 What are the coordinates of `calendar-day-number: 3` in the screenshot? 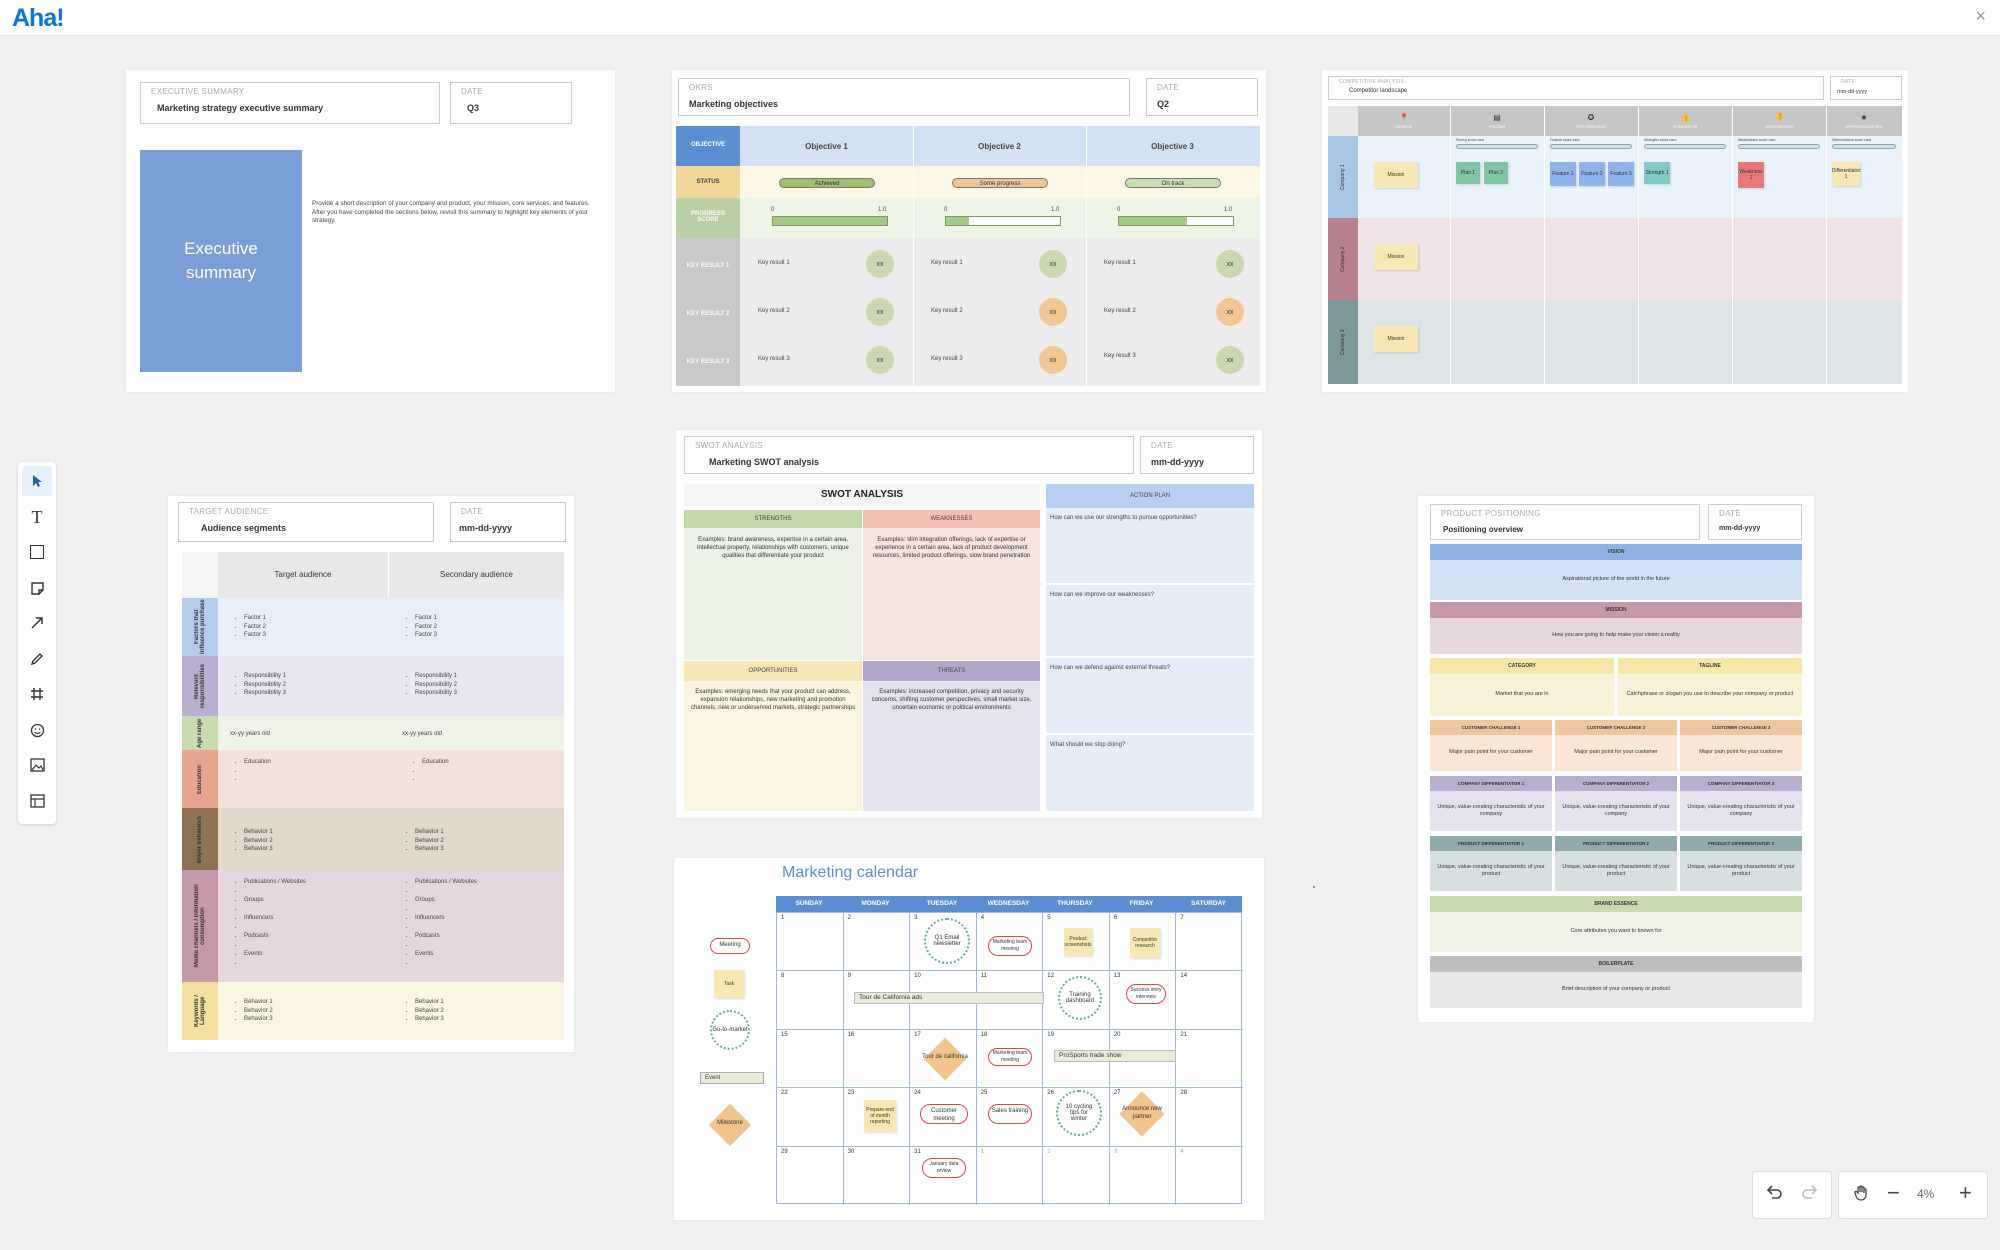 It's located at (1115, 1151).